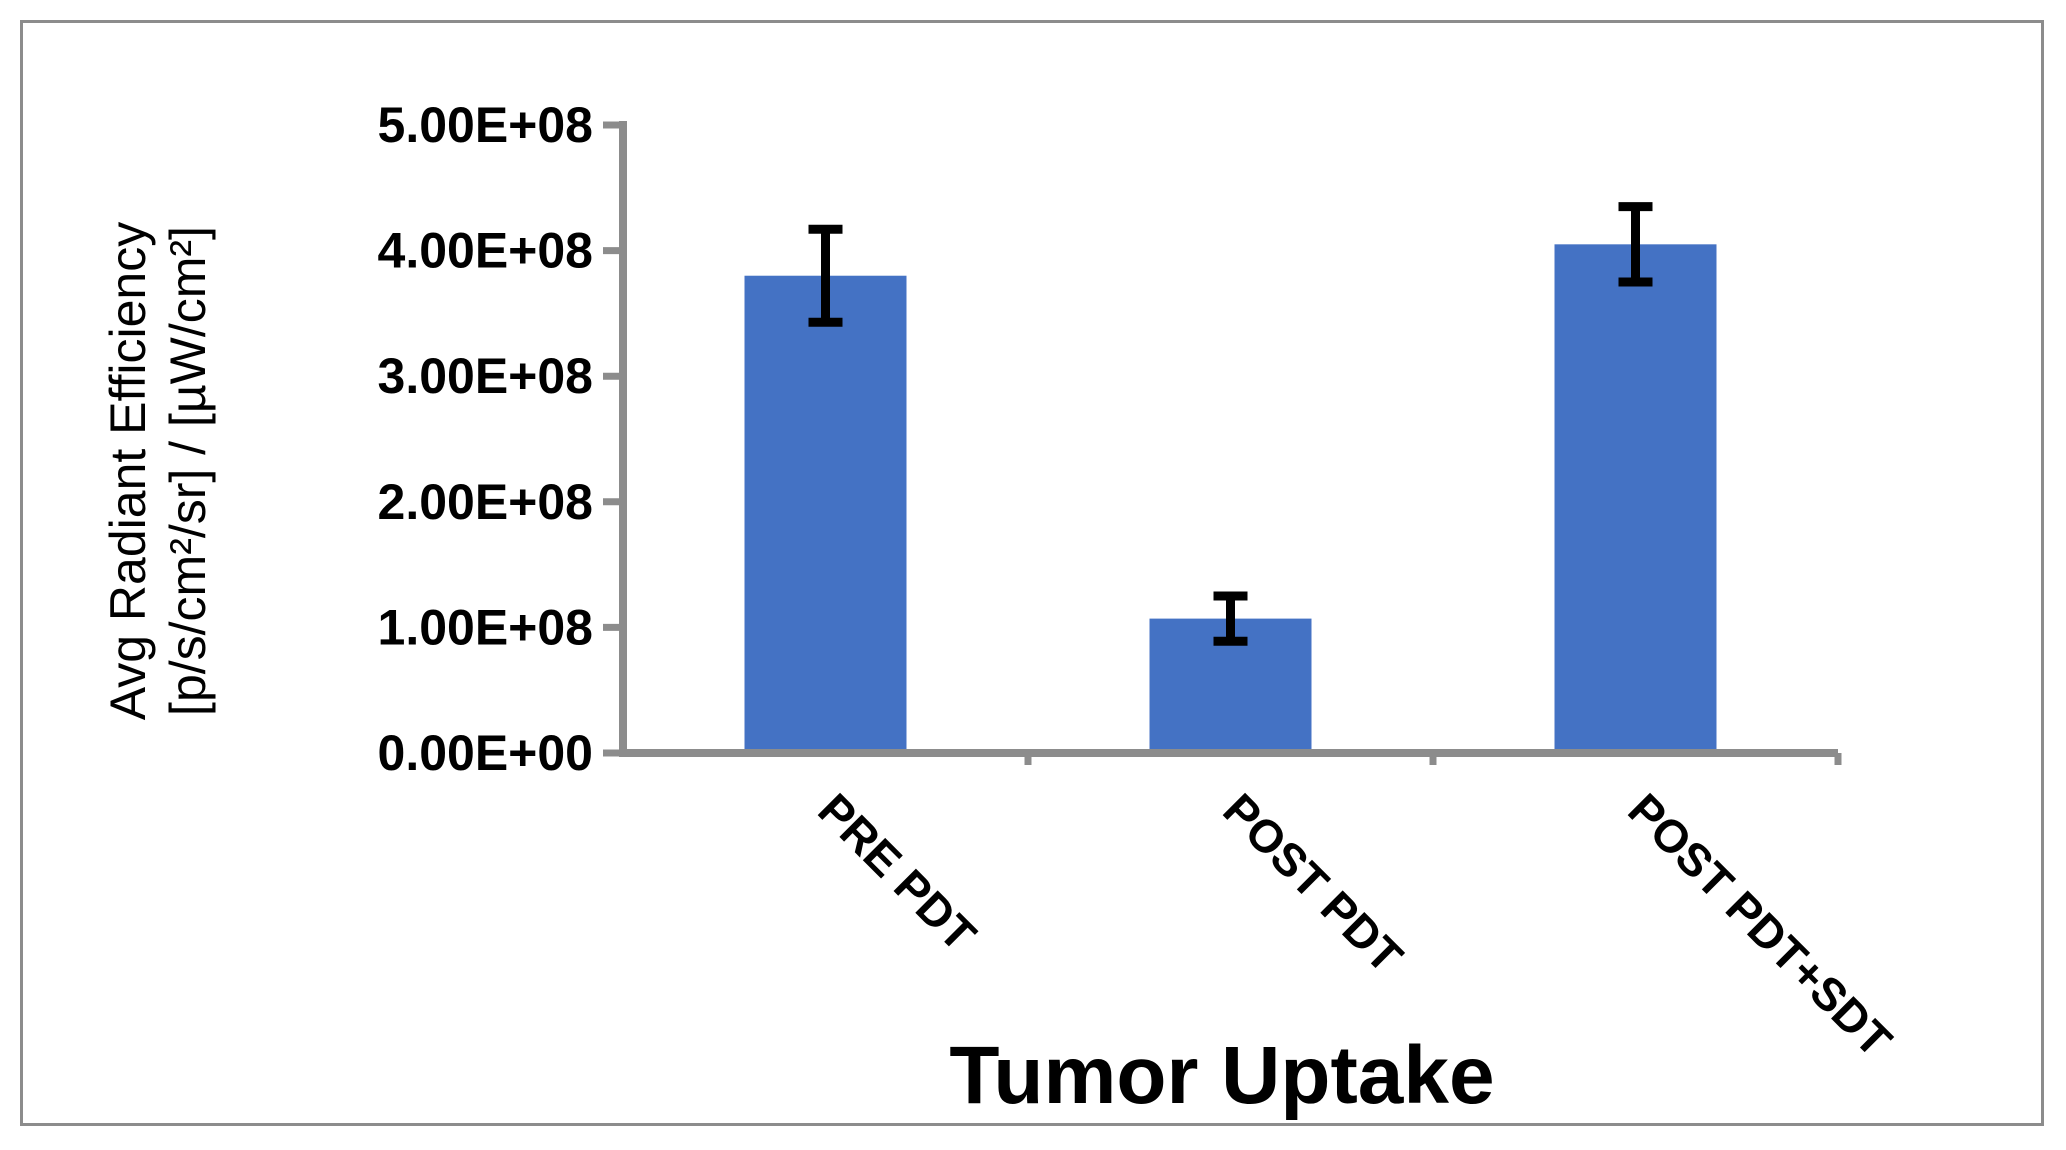 This screenshot has width=2066, height=1150. I want to click on y-tick-label: 4.00E+08, so click(485, 251).